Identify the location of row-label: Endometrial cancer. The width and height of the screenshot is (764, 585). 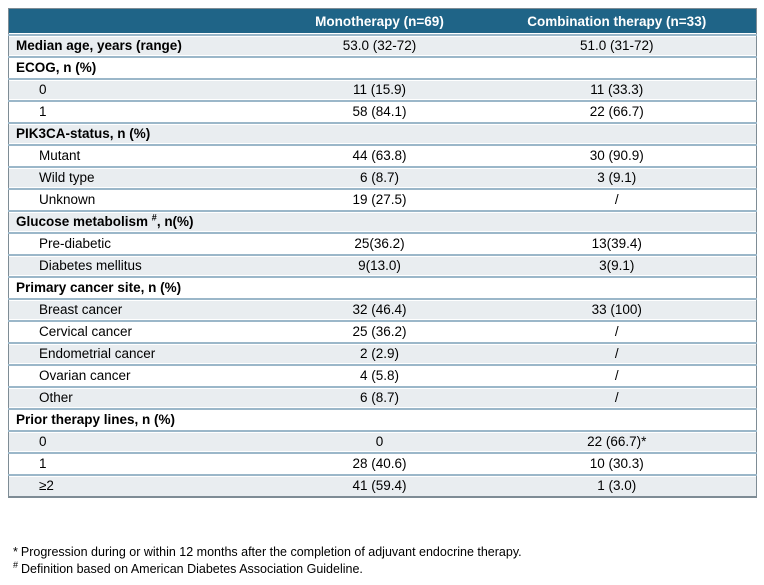
(145, 354).